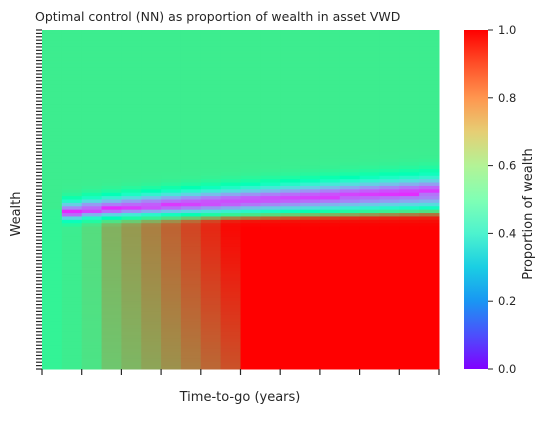 This screenshot has height=441, width=546. What do you see at coordinates (507, 233) in the screenshot?
I see `colorbar-tick-label: 0.4` at bounding box center [507, 233].